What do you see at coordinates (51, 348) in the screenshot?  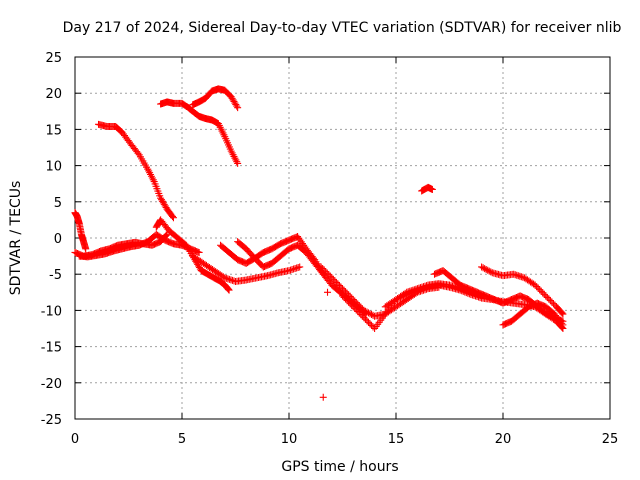 I see `y-tick-label: -15` at bounding box center [51, 348].